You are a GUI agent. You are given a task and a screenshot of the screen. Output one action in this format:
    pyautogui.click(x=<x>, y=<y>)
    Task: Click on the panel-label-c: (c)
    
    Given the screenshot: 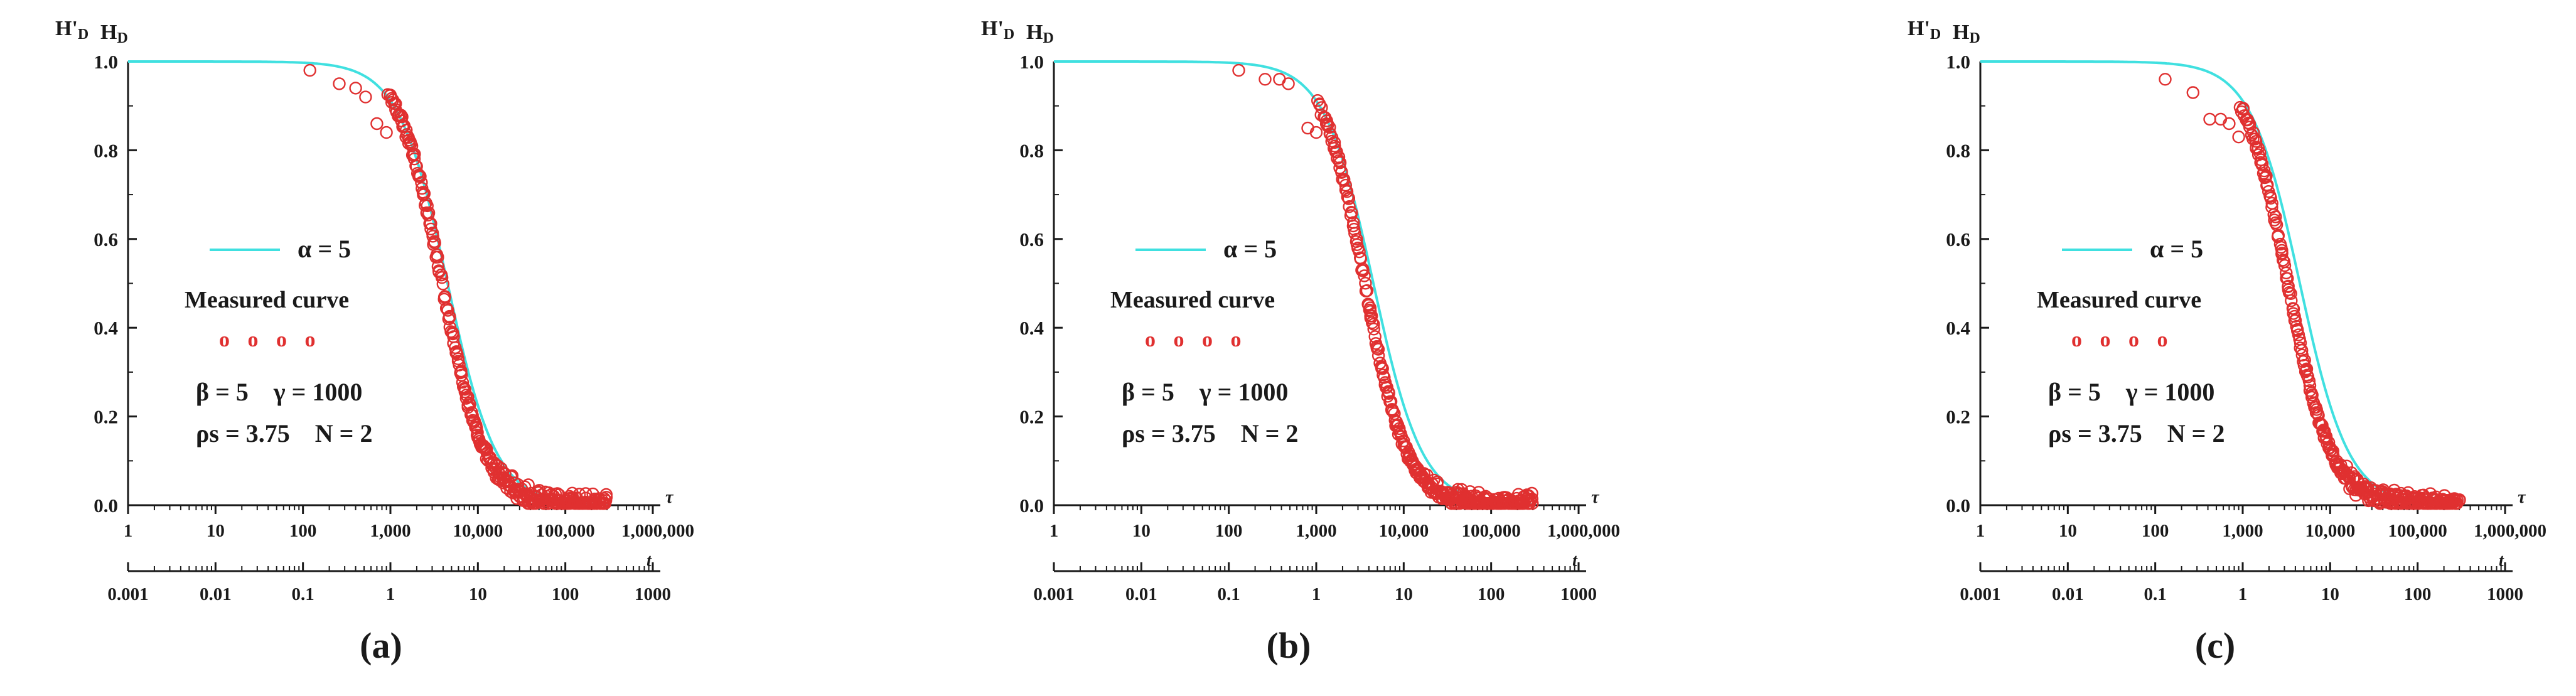 What is the action you would take?
    pyautogui.click(x=2215, y=645)
    